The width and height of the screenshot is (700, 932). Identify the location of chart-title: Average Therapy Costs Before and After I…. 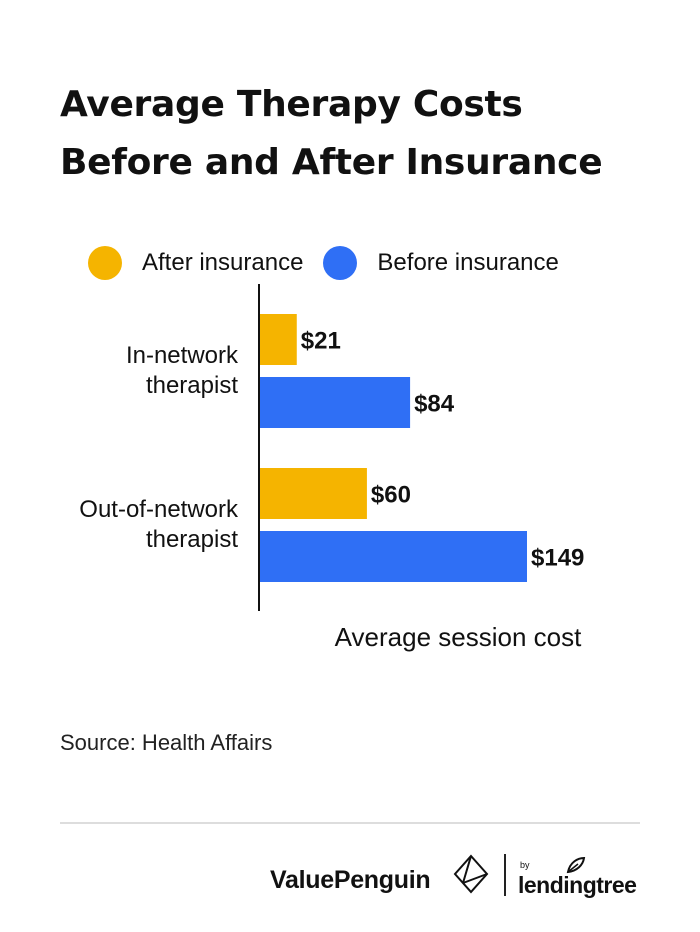
(360, 134).